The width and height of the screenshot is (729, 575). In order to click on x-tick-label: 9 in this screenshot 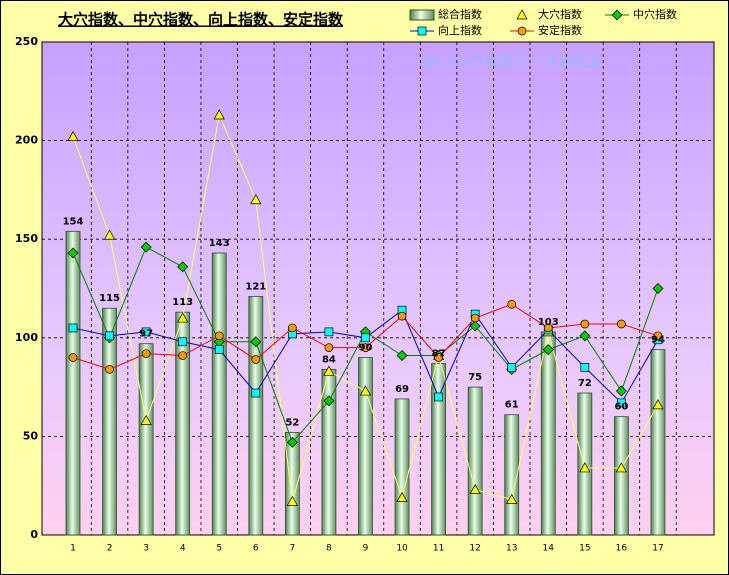, I will do `click(366, 549)`.